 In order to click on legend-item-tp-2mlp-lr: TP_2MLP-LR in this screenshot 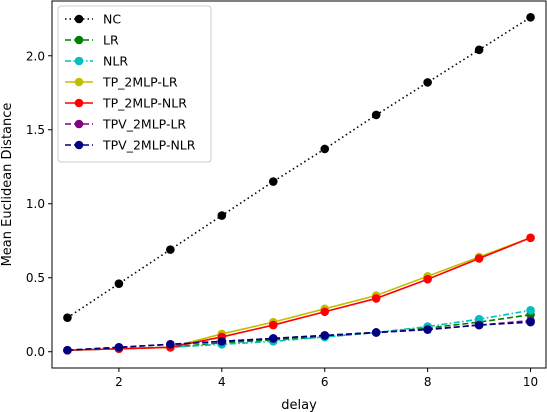, I will do `click(121, 82)`.